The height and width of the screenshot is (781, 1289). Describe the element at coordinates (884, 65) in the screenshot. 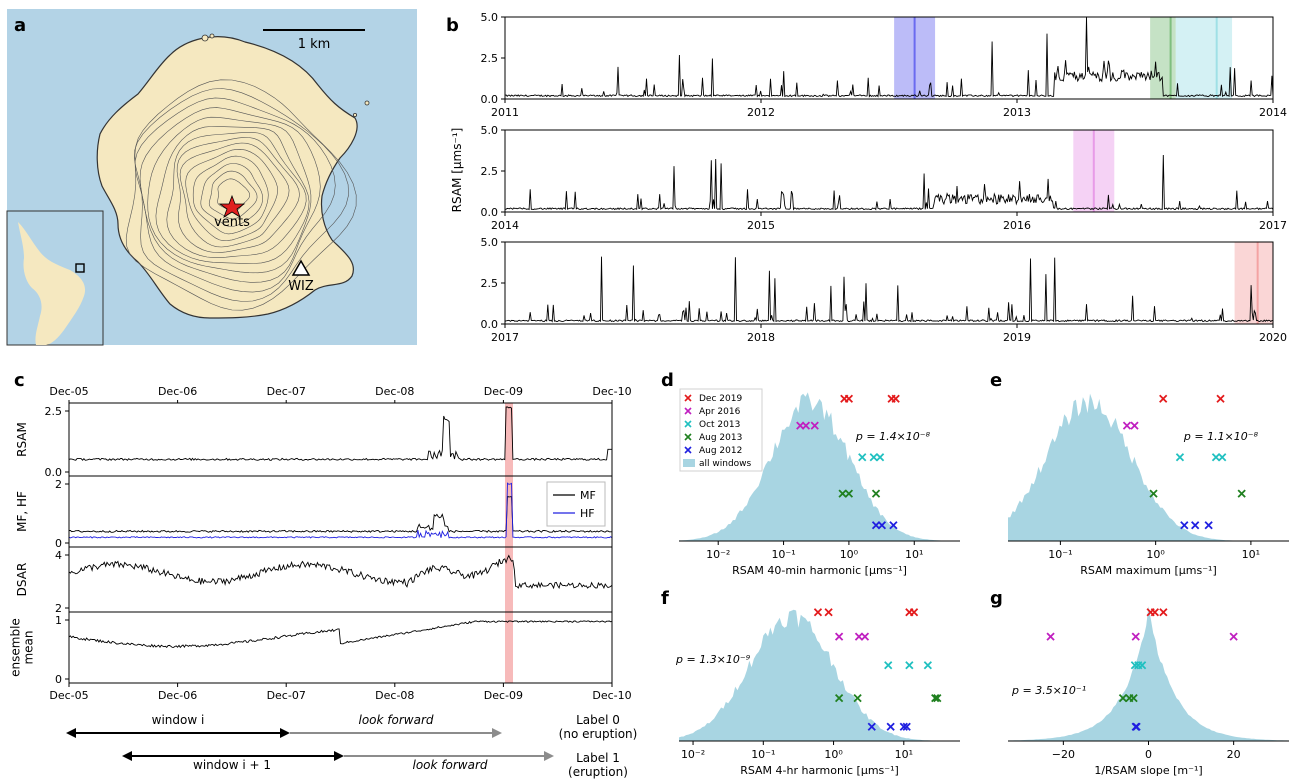

I see `timeline-row: 0.0 2.5 5.0 2011 2012 2013 2014` at that location.